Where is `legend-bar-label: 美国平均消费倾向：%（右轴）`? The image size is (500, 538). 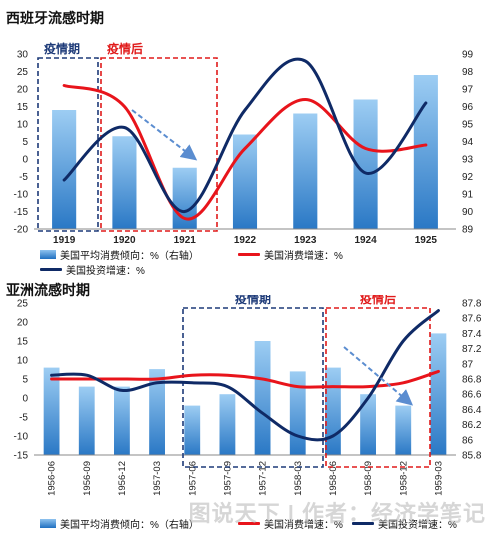
legend-bar-label: 美国平均消费倾向：%（右轴） is located at coordinates (129, 256).